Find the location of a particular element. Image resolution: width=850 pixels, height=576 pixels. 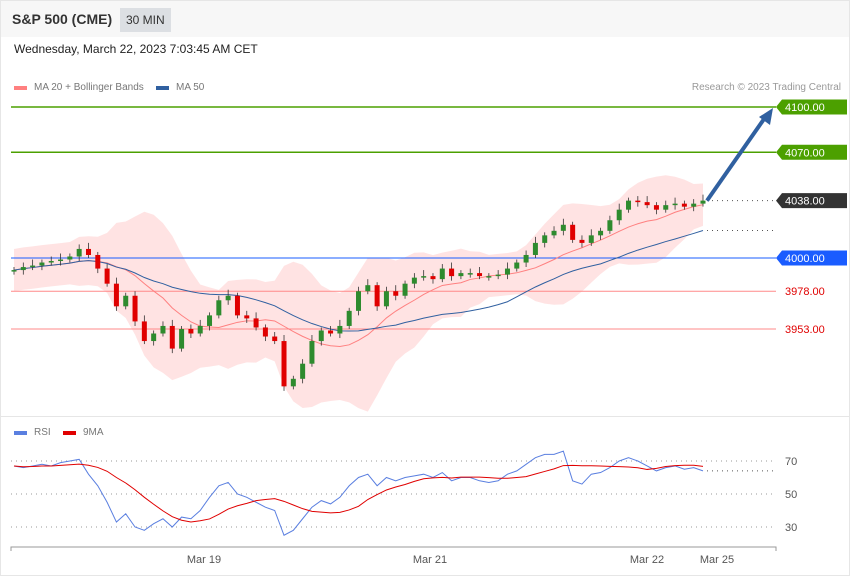

level-tag-4000.00 is located at coordinates (811, 258).